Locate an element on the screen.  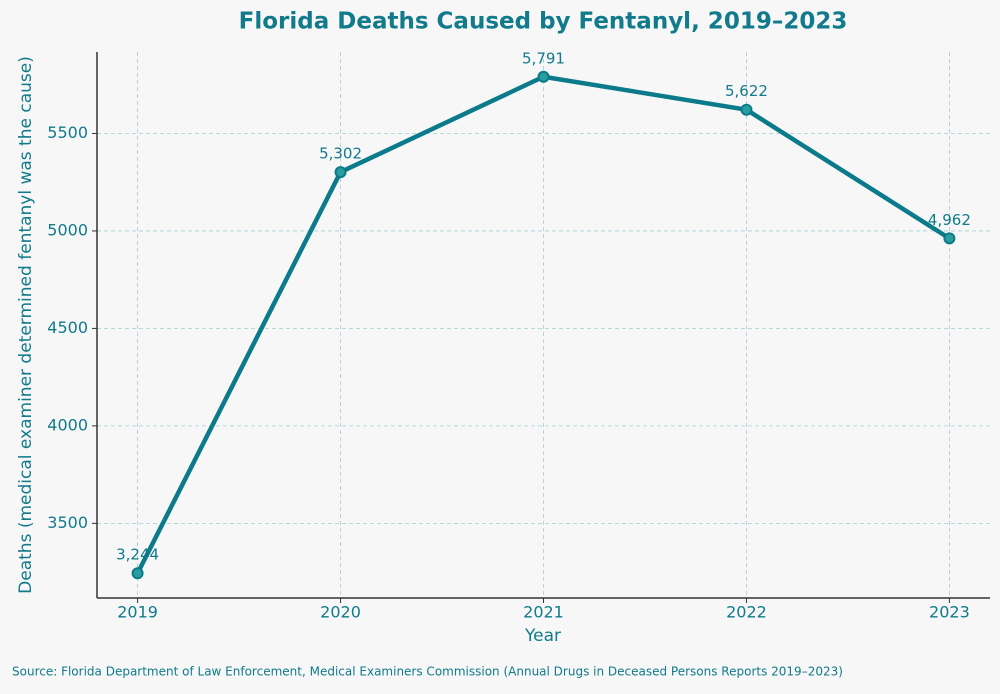
x-tick-label: 2022 is located at coordinates (746, 612).